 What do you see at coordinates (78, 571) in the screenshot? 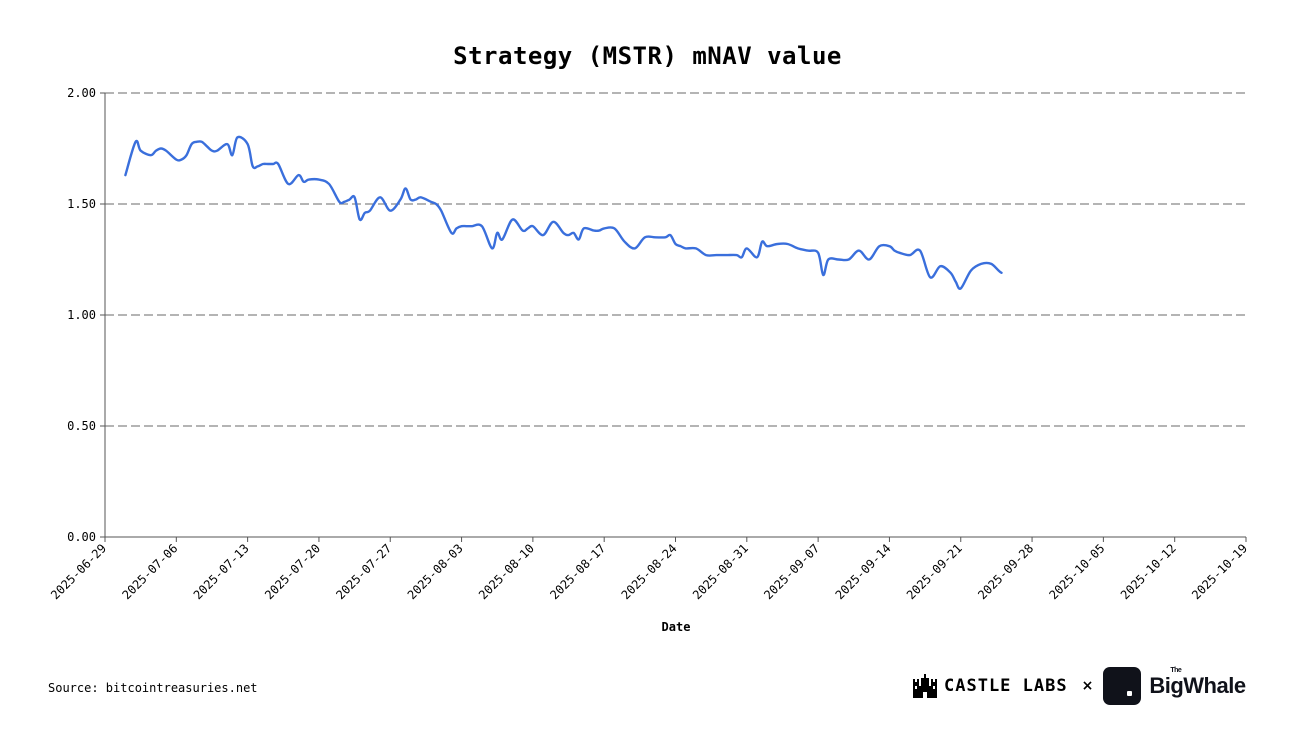
I see `x-tick-label: 2025-06-29` at bounding box center [78, 571].